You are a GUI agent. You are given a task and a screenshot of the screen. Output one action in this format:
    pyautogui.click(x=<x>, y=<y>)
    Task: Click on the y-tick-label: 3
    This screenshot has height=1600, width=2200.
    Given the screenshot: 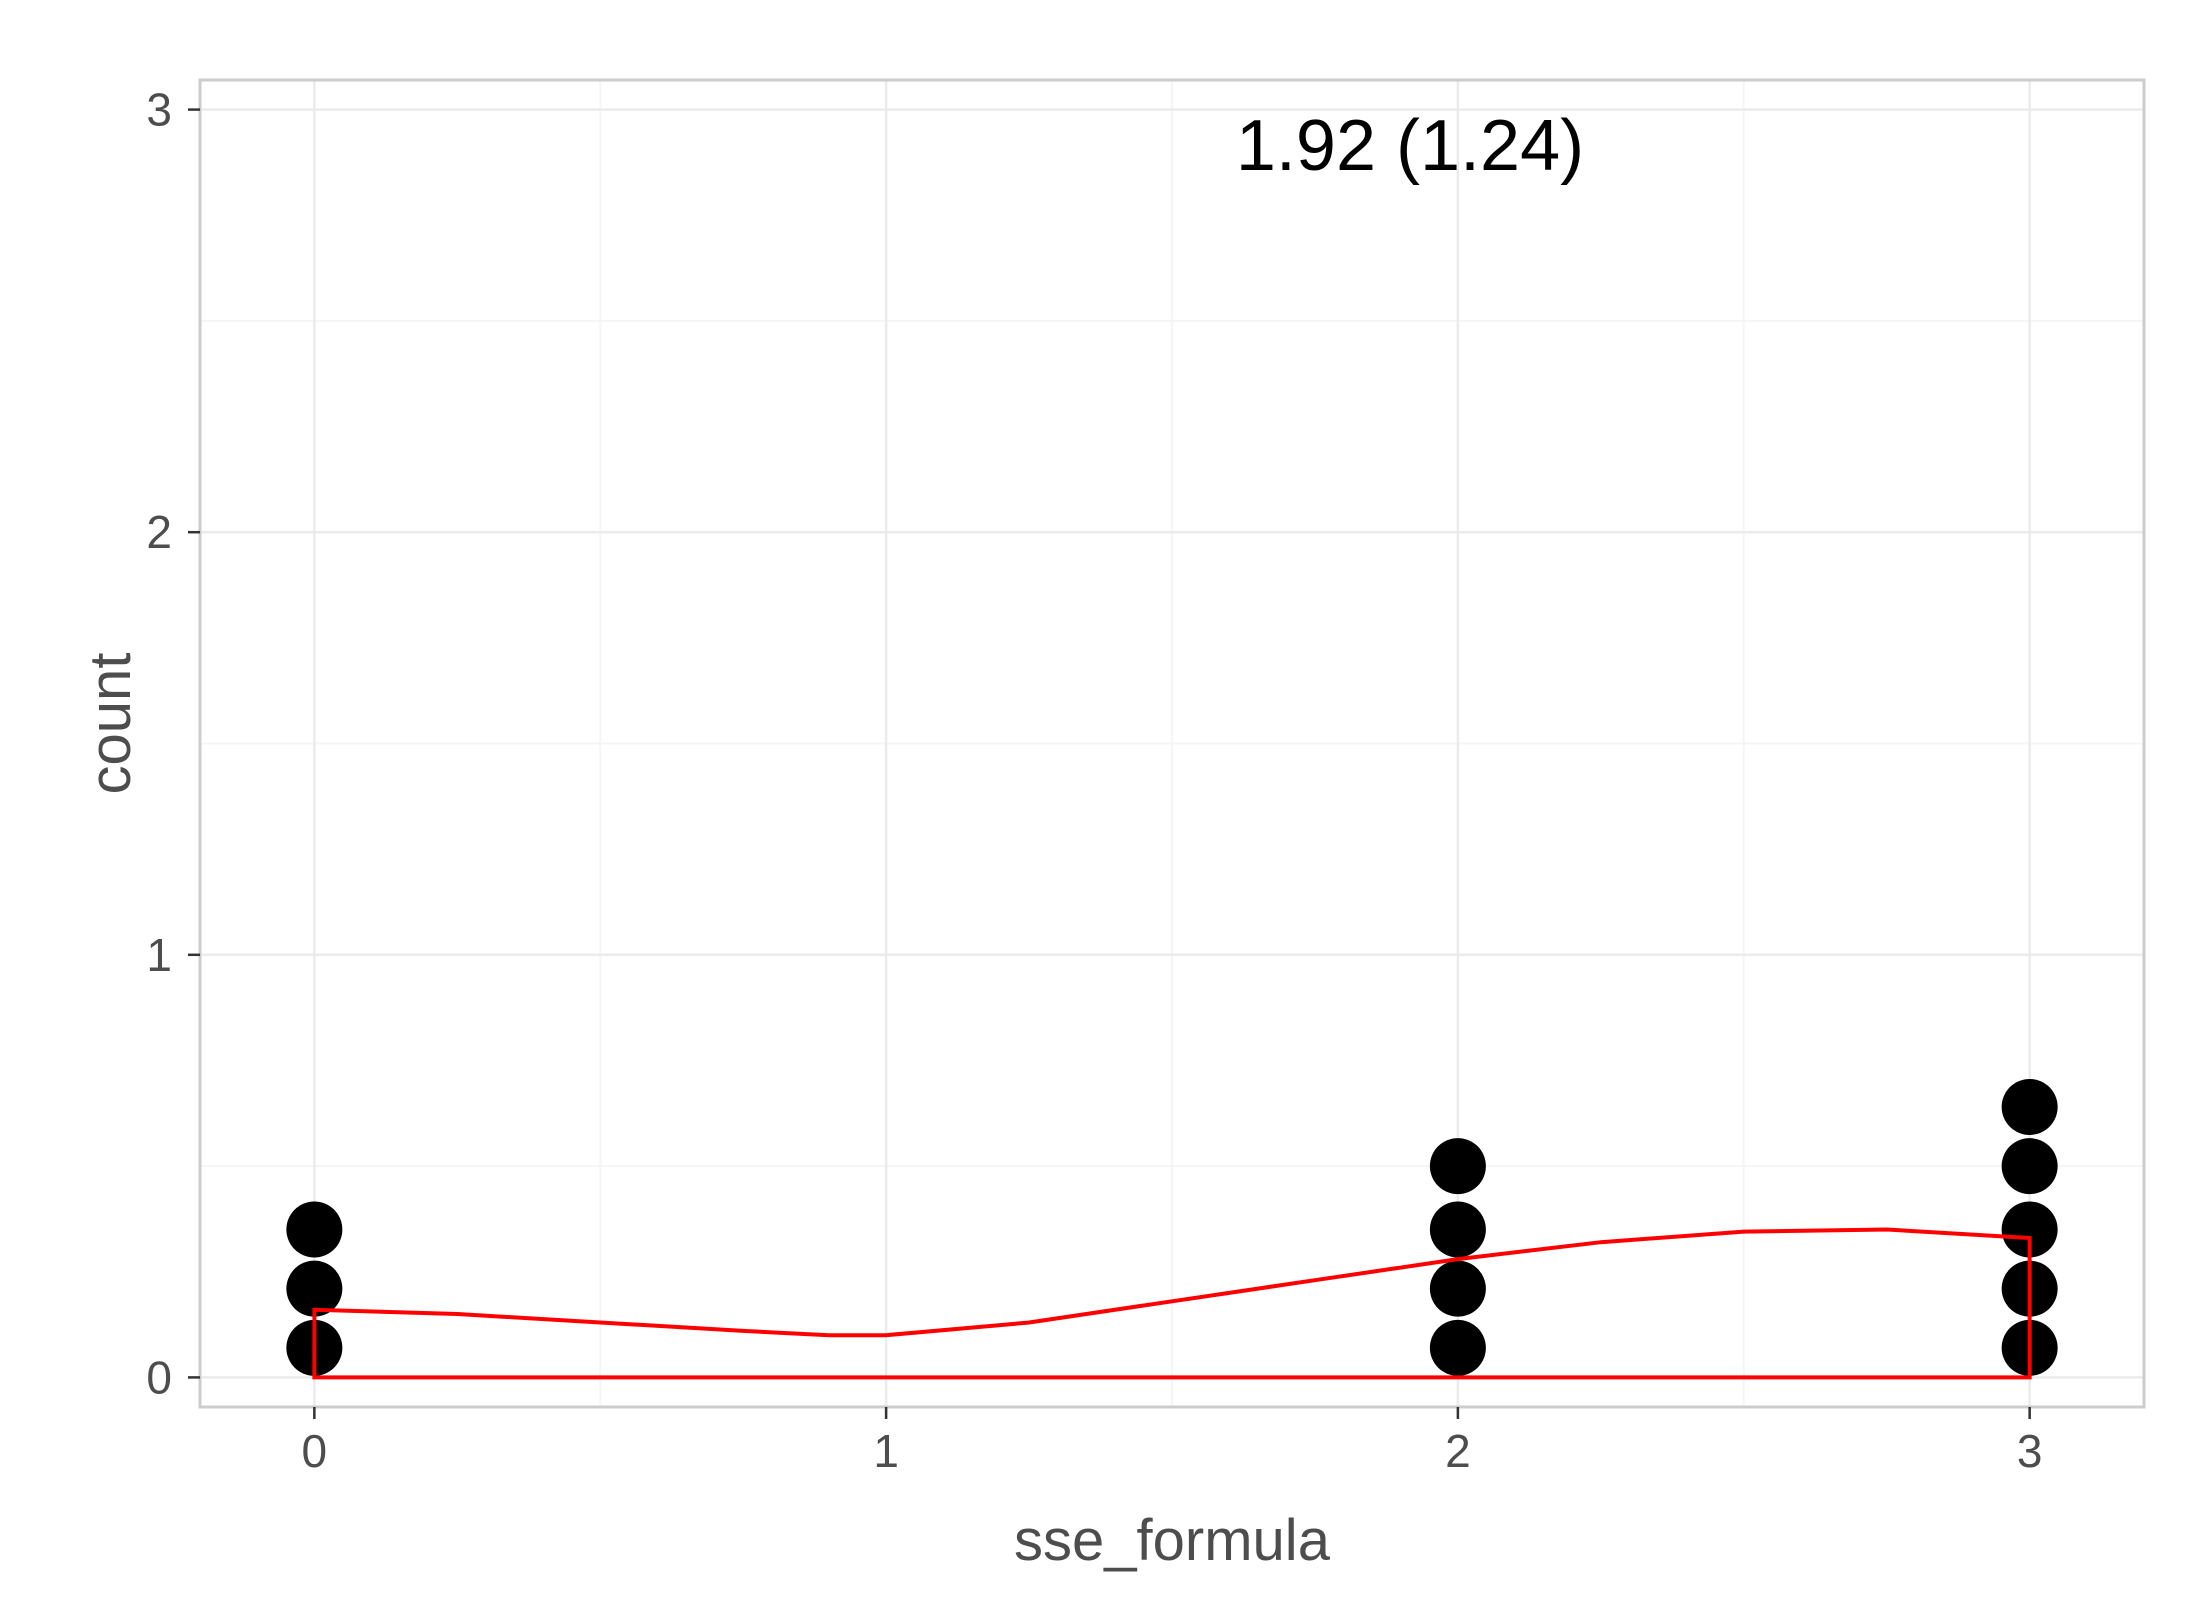 What is the action you would take?
    pyautogui.click(x=159, y=110)
    